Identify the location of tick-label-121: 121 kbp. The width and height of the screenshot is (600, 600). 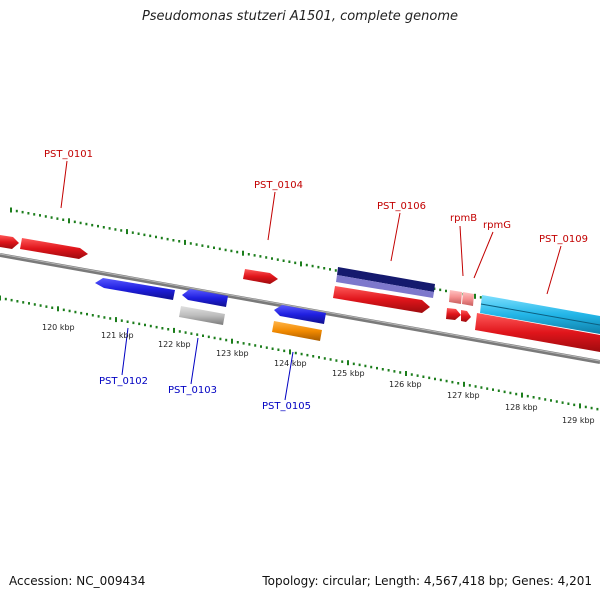
(117, 335).